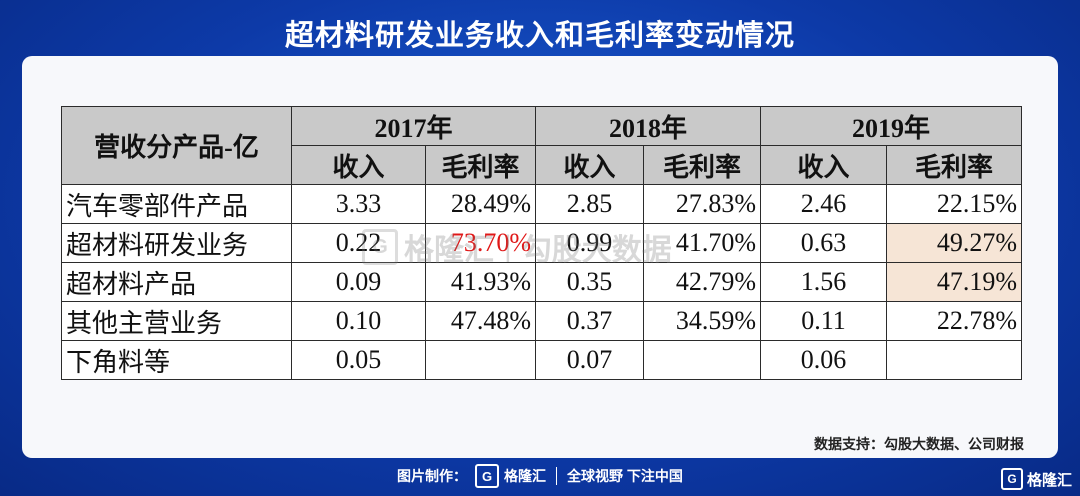 Image resolution: width=1080 pixels, height=496 pixels. What do you see at coordinates (358, 282) in the screenshot?
I see `revenue-cell: 0.09` at bounding box center [358, 282].